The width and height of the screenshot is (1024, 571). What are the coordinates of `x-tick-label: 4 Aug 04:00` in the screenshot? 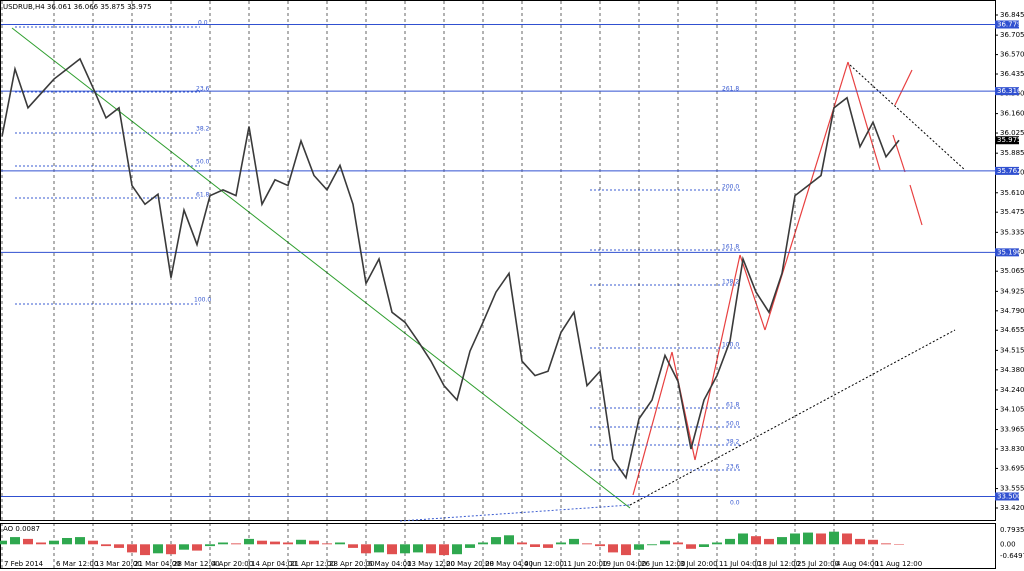 It's located at (857, 564).